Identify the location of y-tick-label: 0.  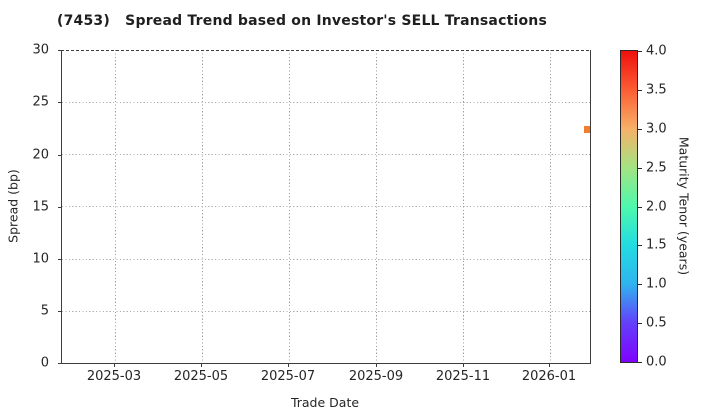
(44, 363).